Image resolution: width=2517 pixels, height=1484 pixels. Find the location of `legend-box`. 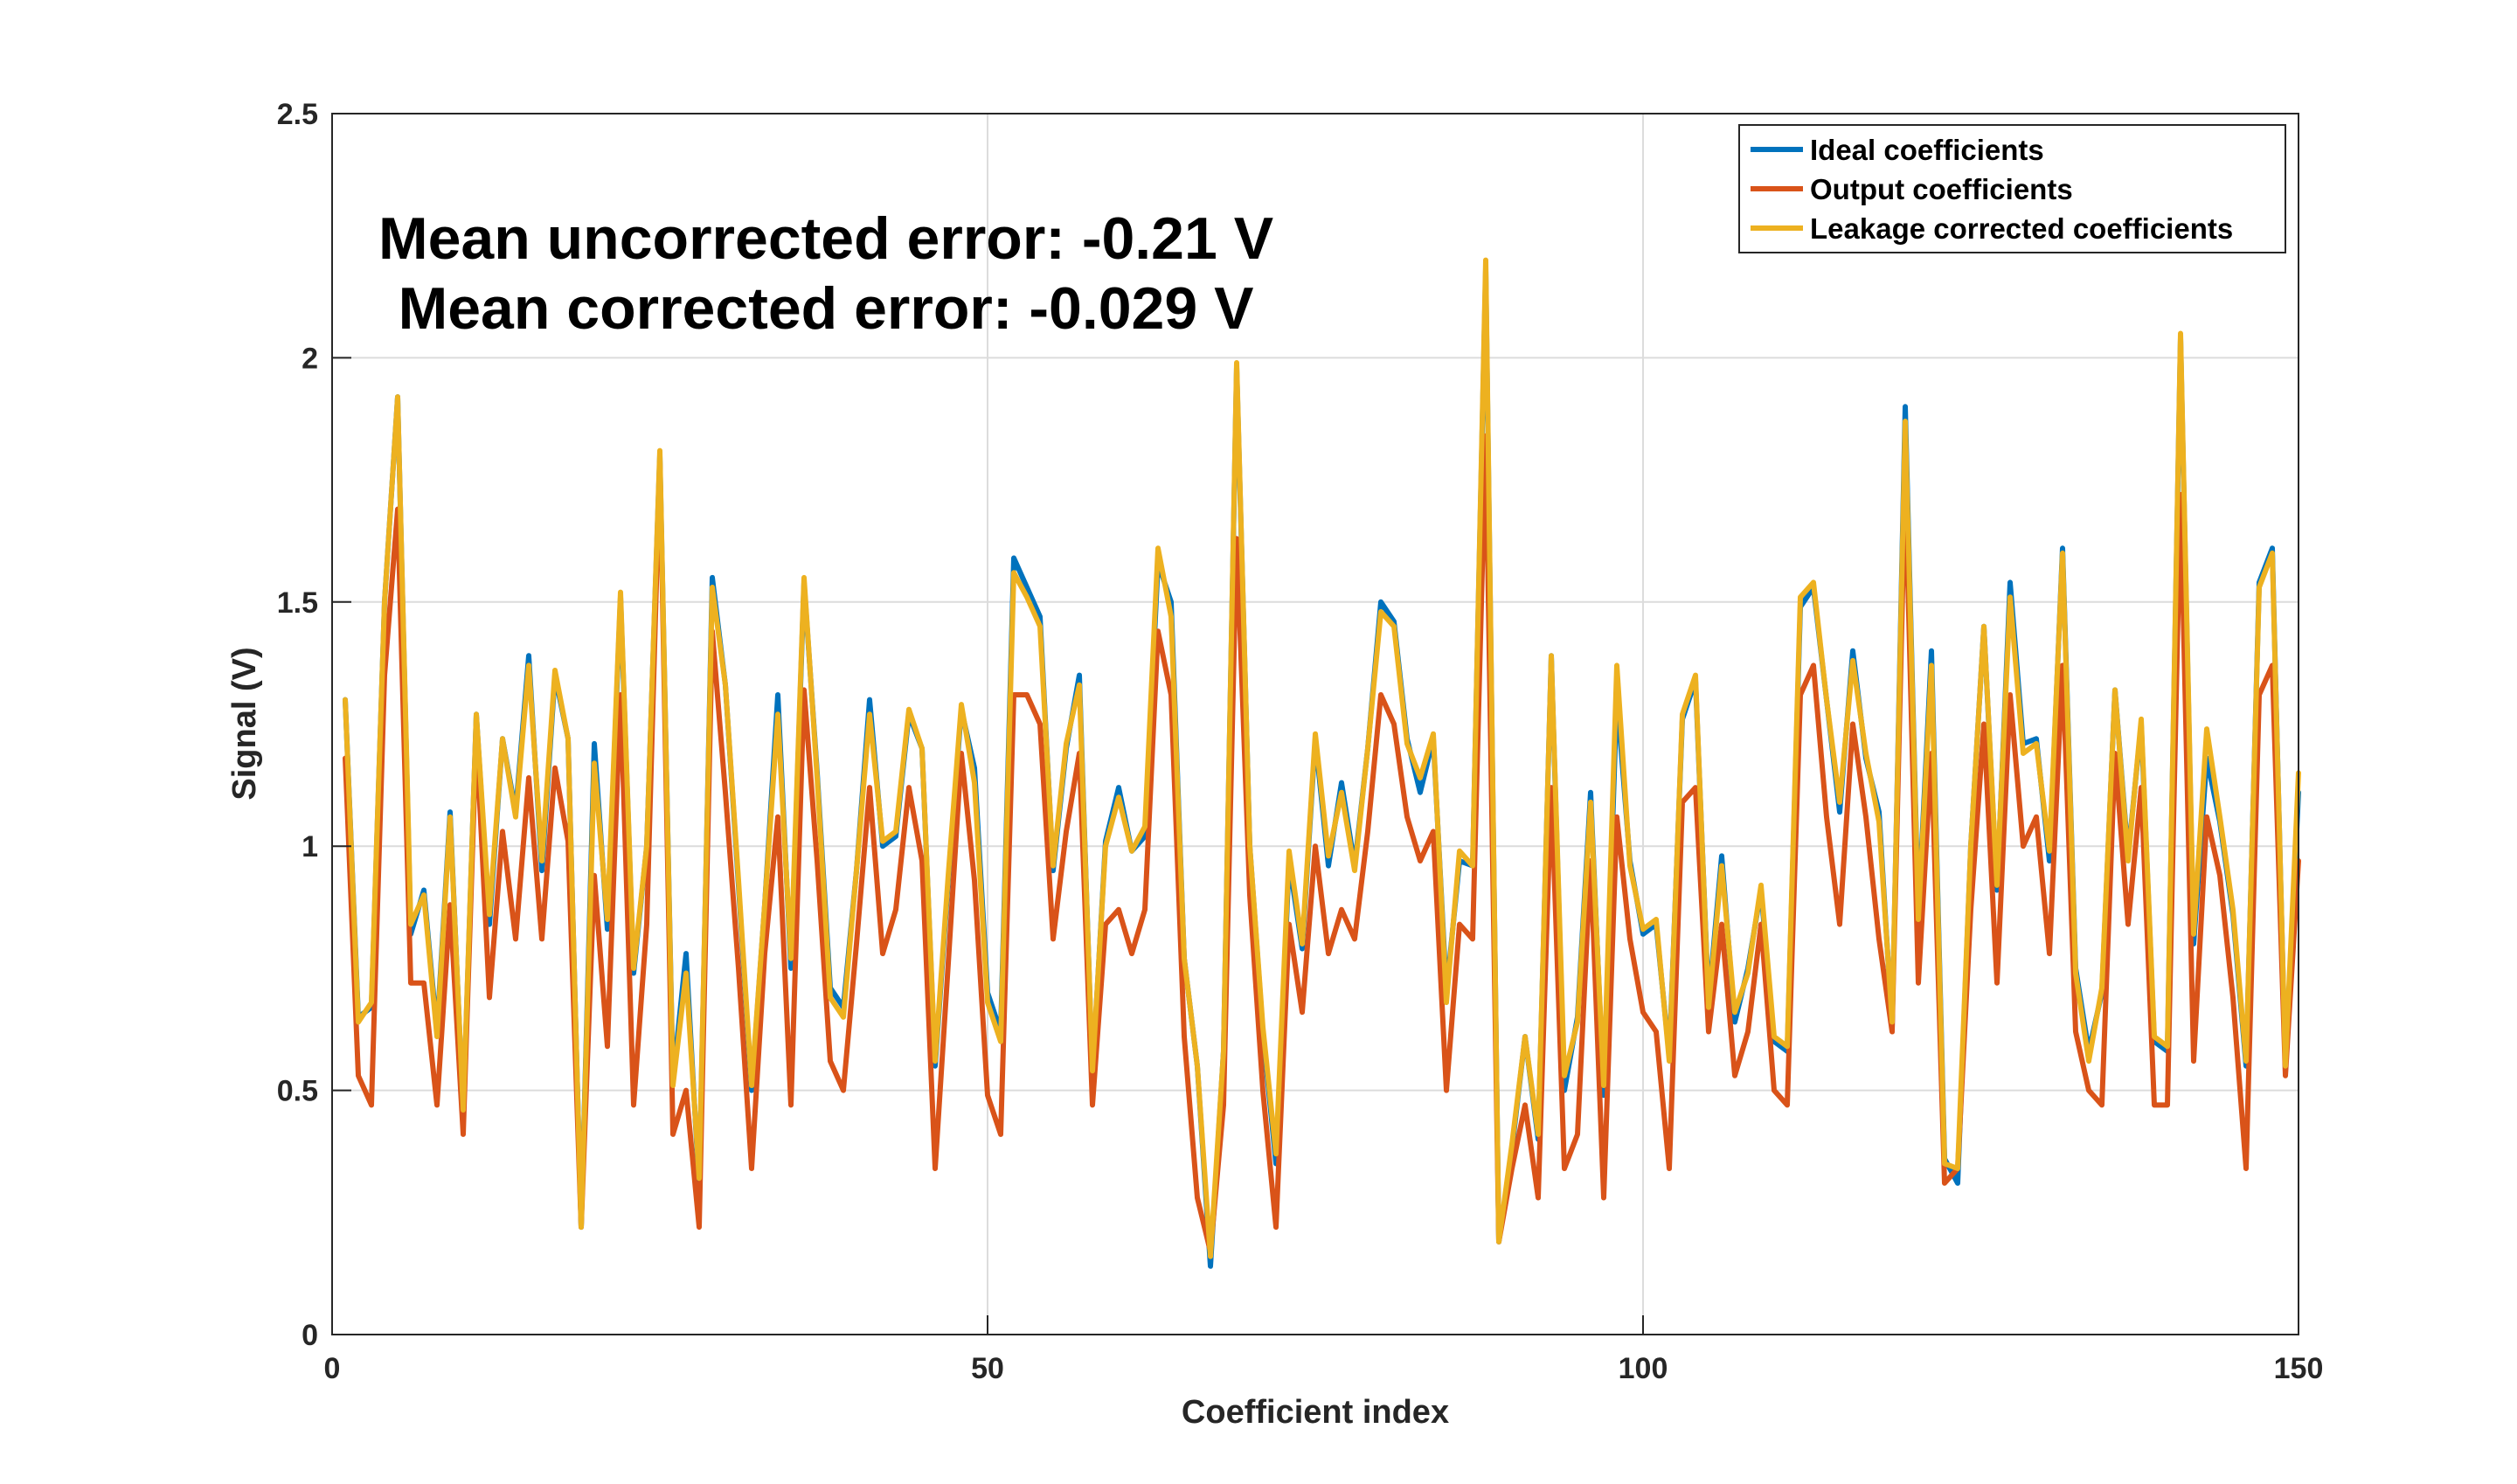

legend-box is located at coordinates (2012, 188).